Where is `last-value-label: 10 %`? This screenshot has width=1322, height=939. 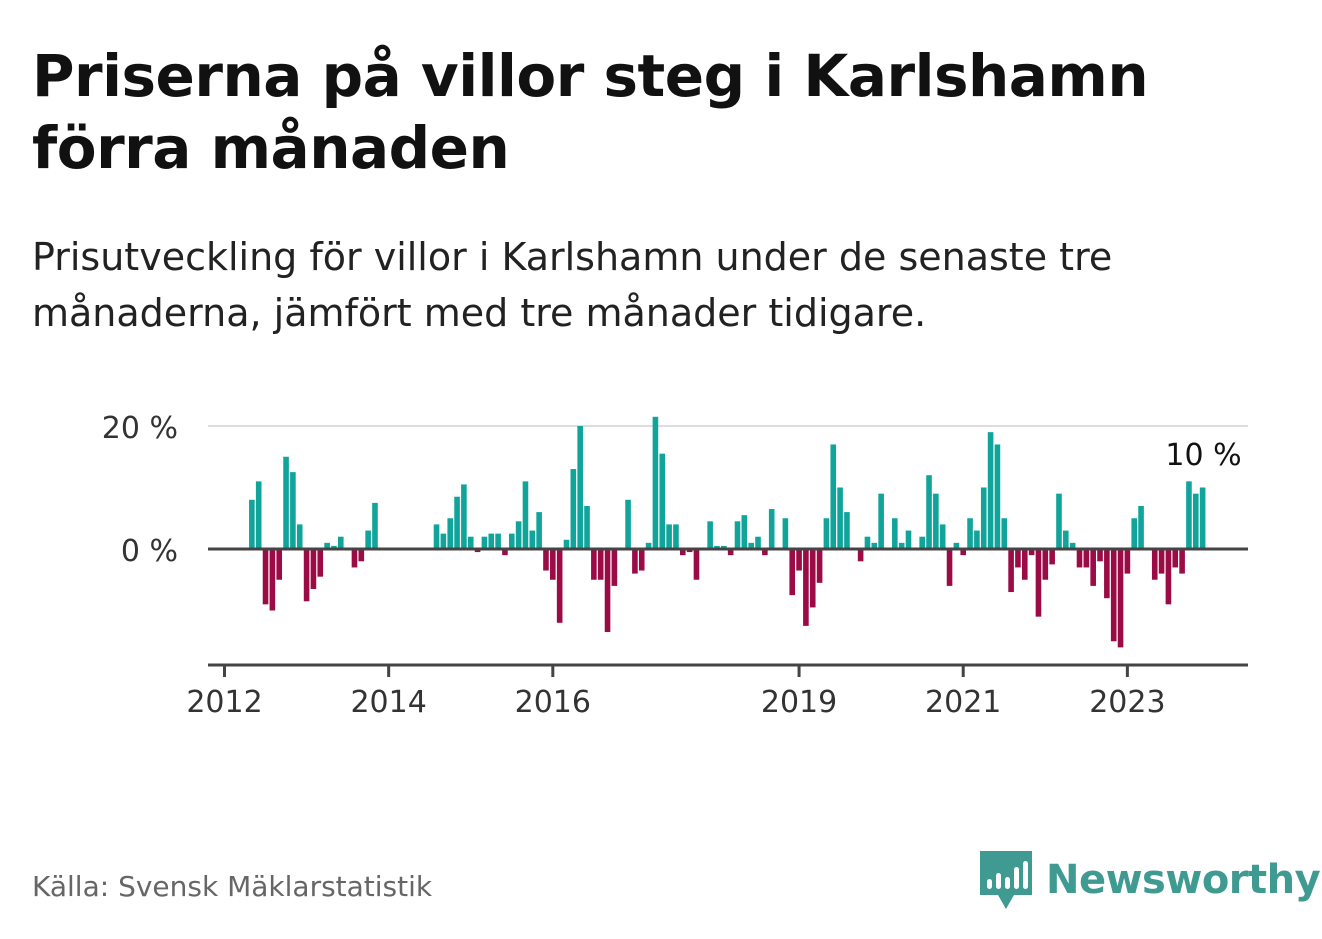
last-value-label: 10 % is located at coordinates (1203, 455).